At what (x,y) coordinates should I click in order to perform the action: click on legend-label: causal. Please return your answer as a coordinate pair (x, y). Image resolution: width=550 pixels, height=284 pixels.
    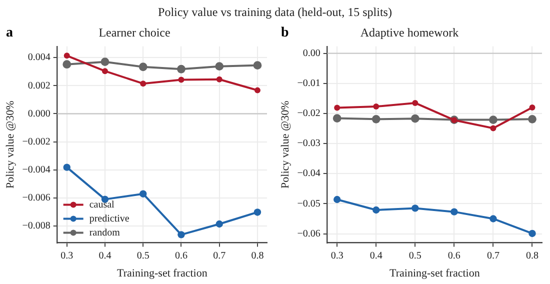
    Looking at the image, I should click on (102, 204).